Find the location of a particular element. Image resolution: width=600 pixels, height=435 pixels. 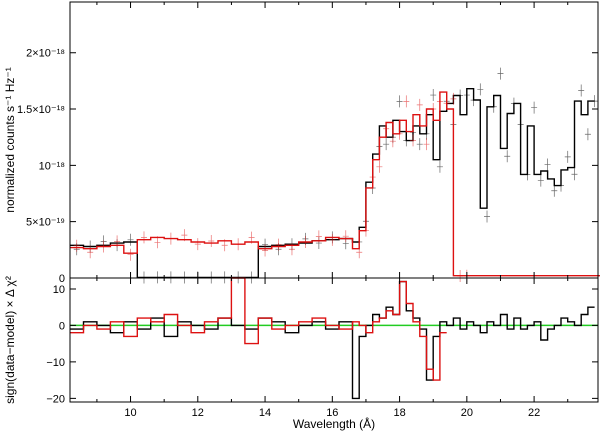

y-tick-label-0: 0 is located at coordinates (62, 279).